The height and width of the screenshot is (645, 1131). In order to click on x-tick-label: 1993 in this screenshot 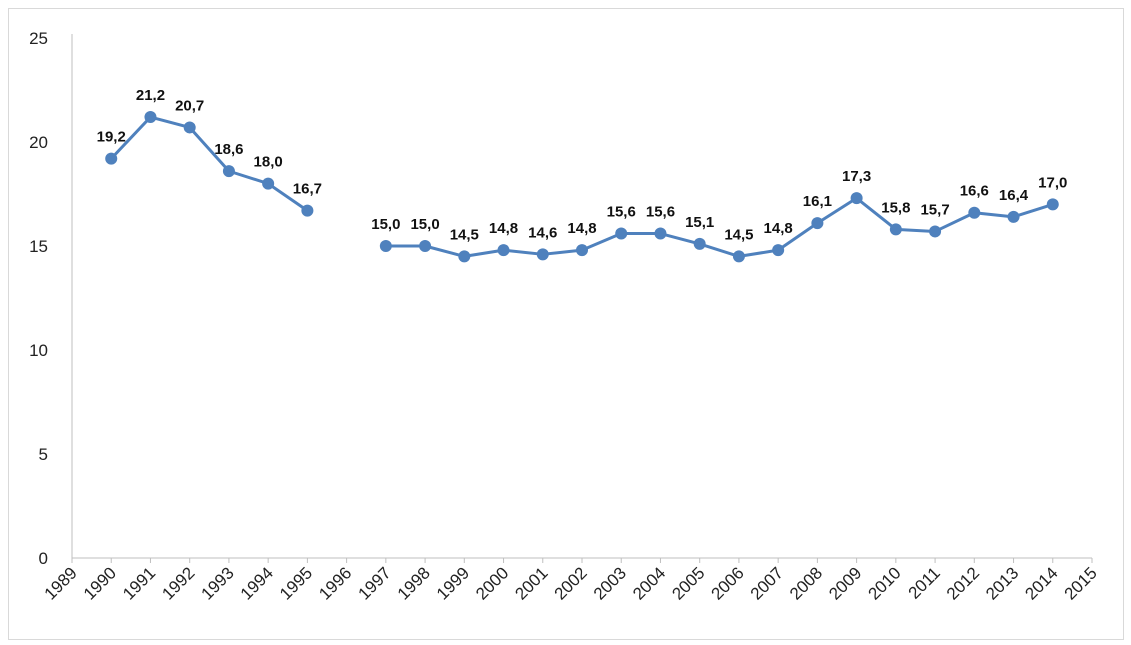, I will do `click(218, 583)`.